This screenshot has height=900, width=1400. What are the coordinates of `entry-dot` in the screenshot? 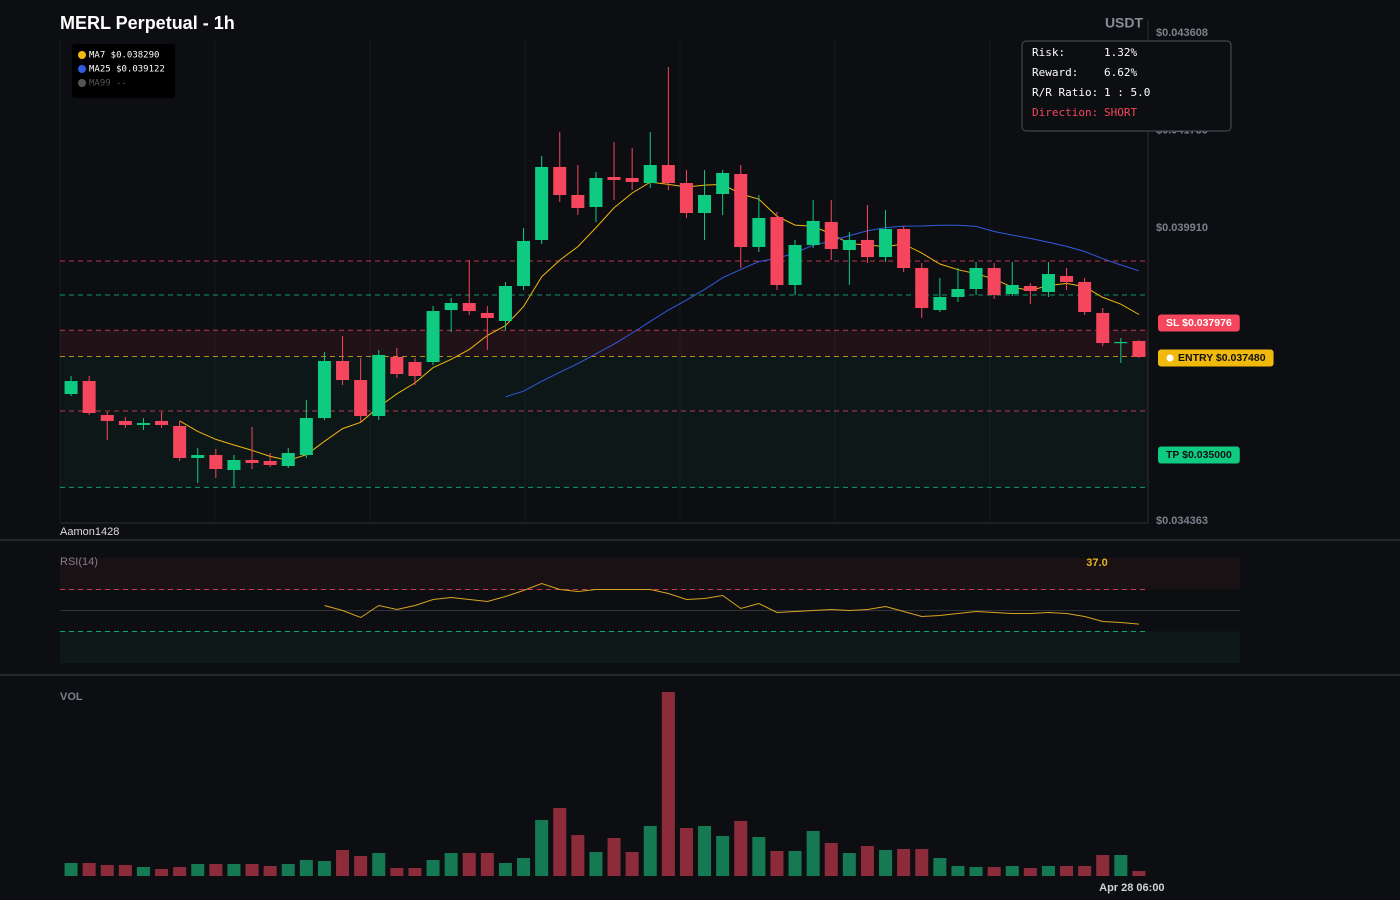 It's located at (1170, 358).